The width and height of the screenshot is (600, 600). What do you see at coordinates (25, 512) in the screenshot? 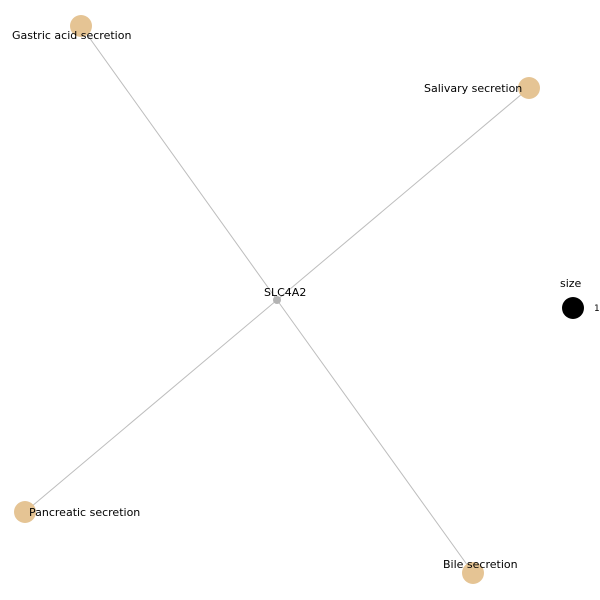
I see `pathway-node-pancreatic` at bounding box center [25, 512].